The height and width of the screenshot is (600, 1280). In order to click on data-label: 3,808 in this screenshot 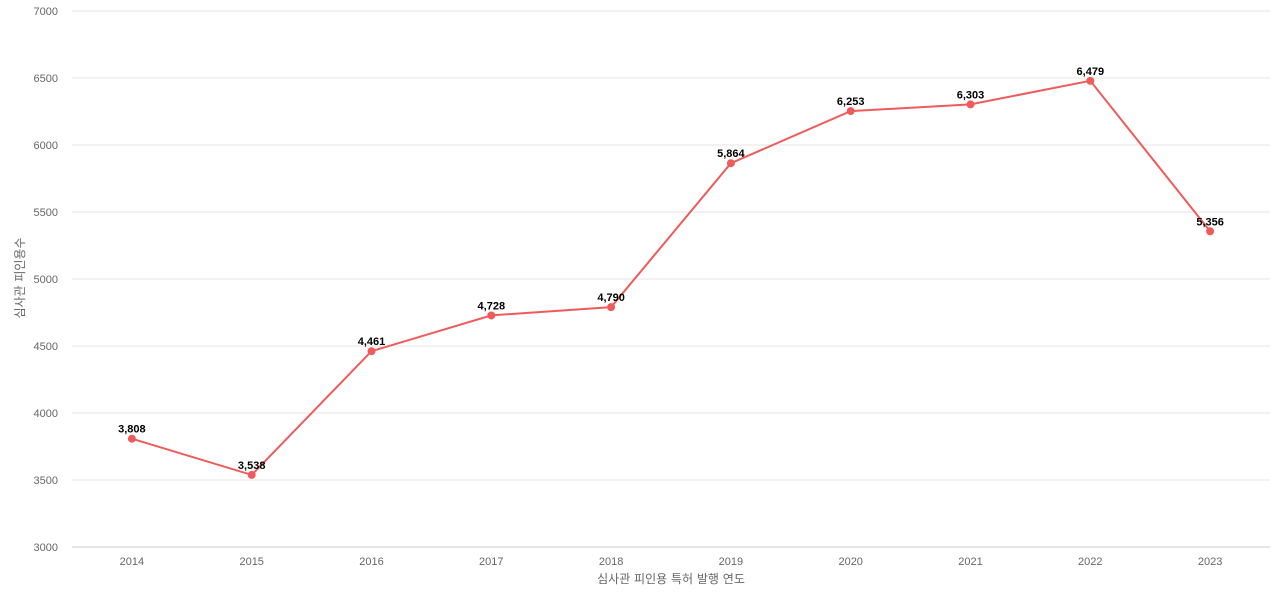, I will do `click(132, 430)`.